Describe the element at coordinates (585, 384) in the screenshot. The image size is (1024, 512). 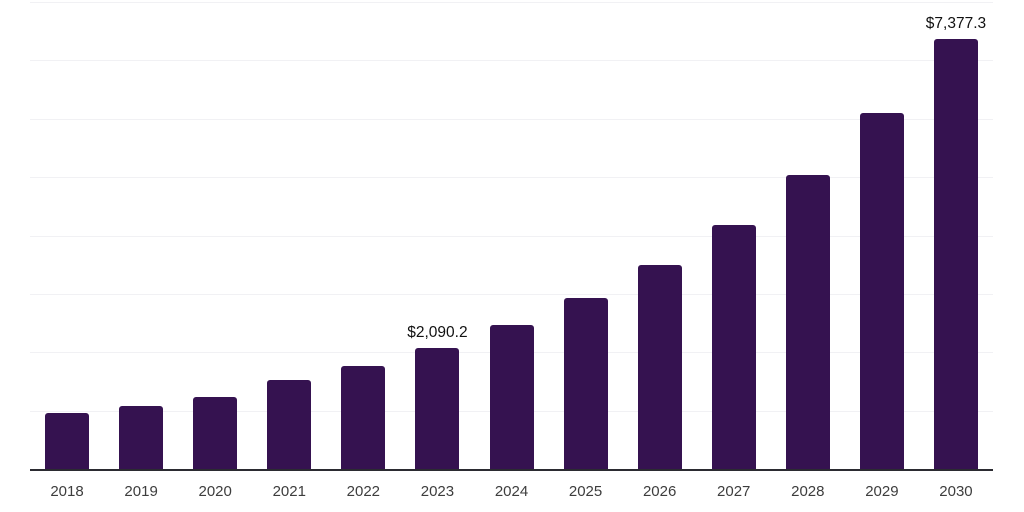
I see `bar-2025` at that location.